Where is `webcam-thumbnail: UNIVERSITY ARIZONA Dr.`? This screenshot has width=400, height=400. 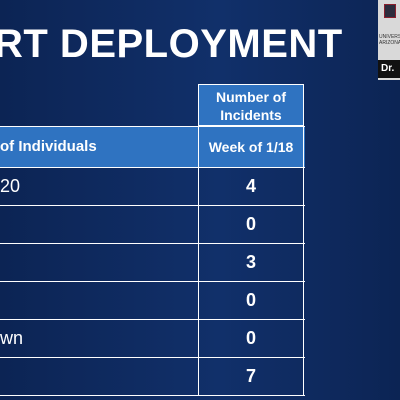 webcam-thumbnail: UNIVERSITY ARIZONA Dr. is located at coordinates (389, 40).